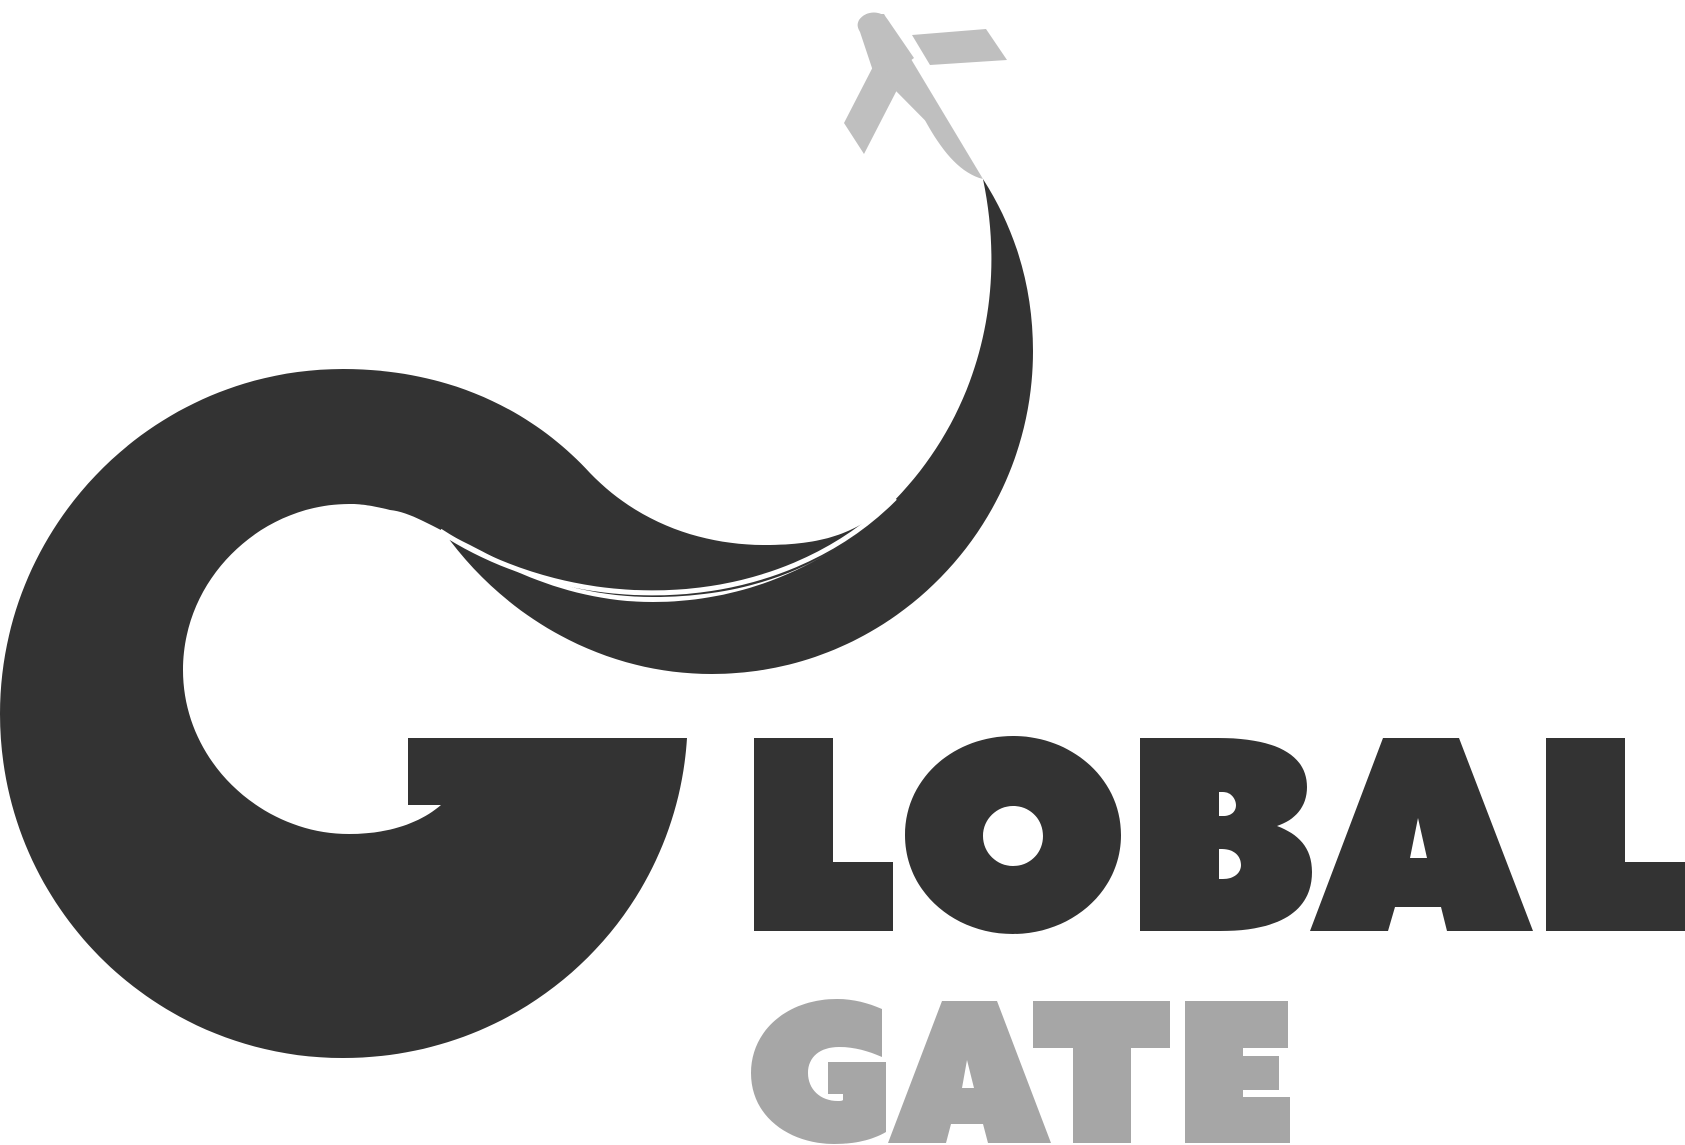 Image resolution: width=1685 pixels, height=1145 pixels. I want to click on airplane-icon, so click(925, 95).